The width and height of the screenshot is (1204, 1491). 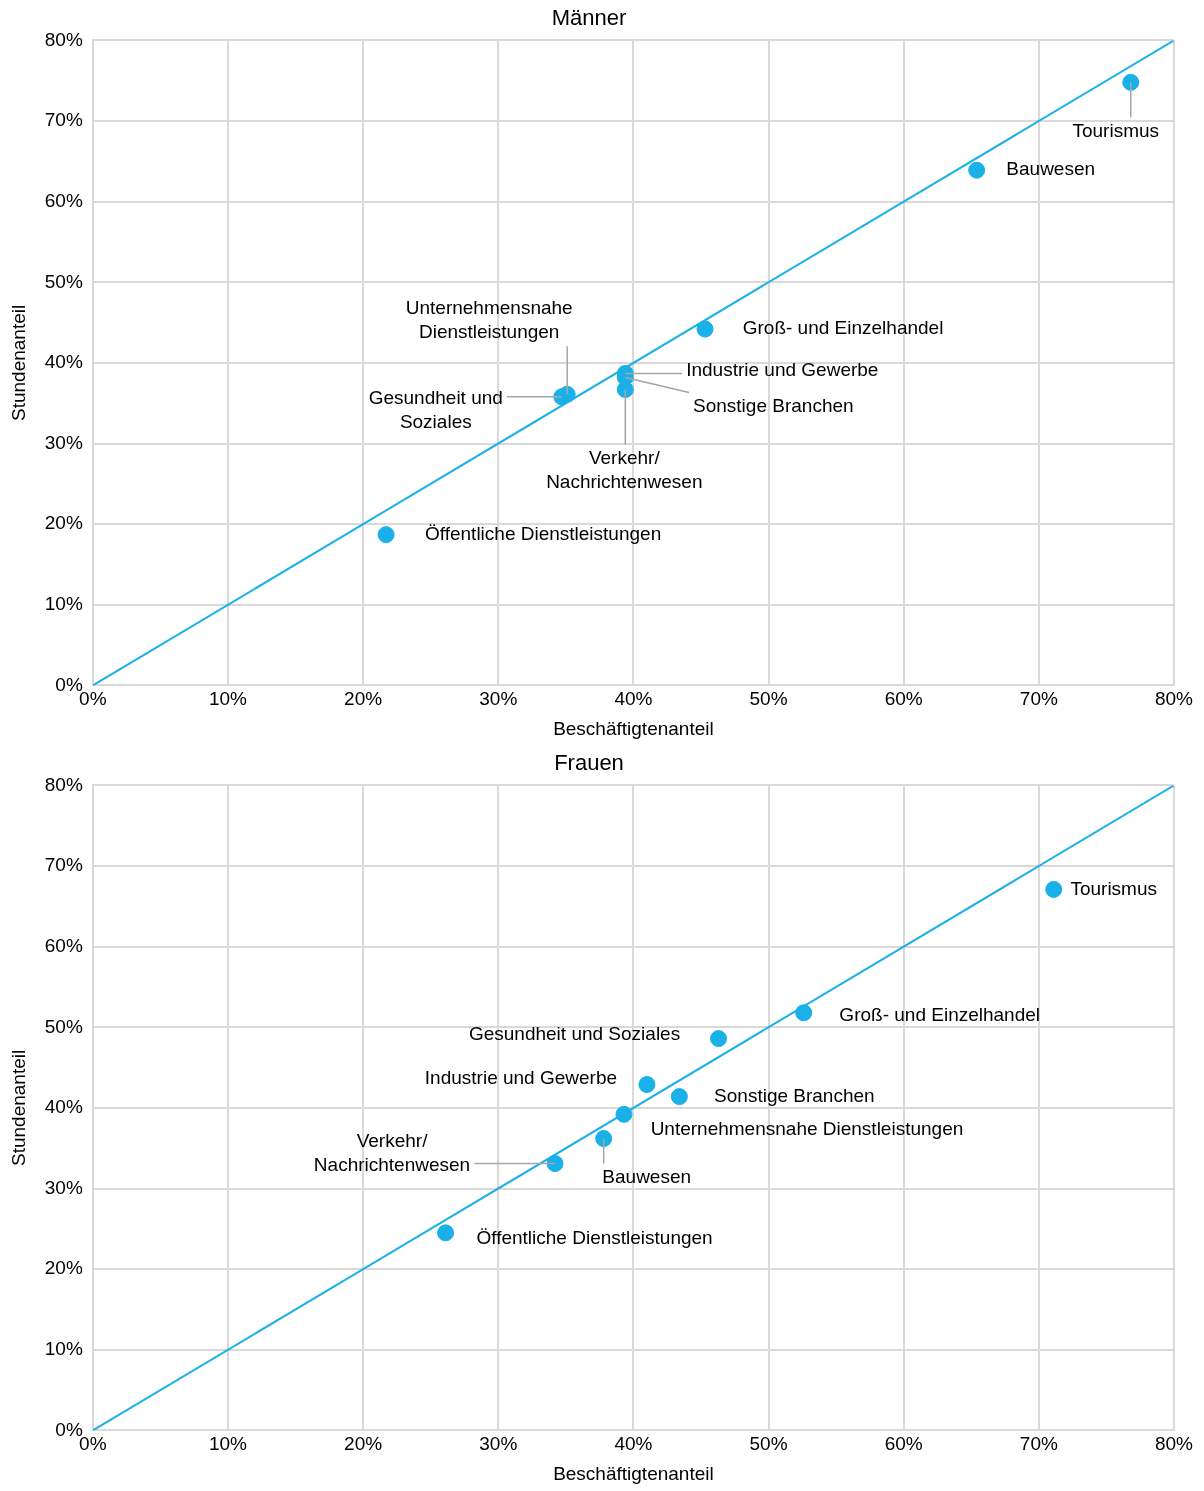 I want to click on chart-title: Frauen, so click(x=589, y=763).